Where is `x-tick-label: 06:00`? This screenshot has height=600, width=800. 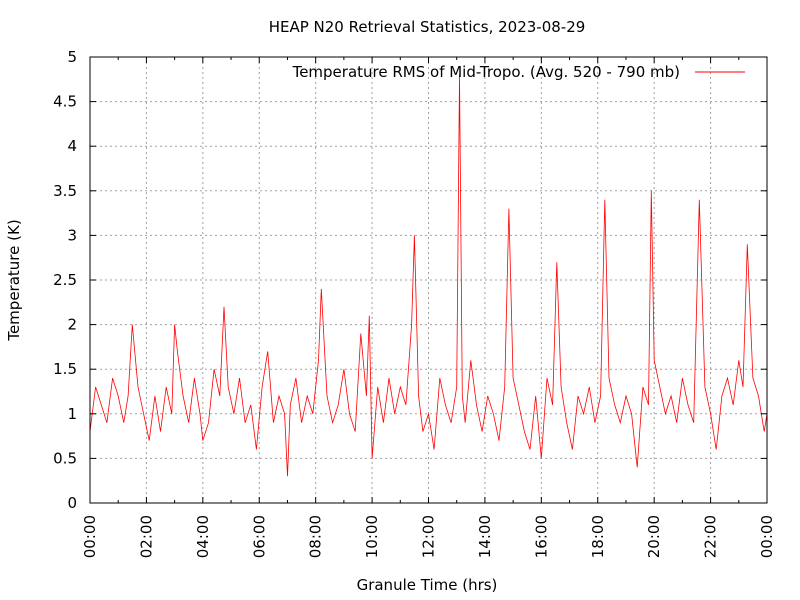
x-tick-label: 06:00 is located at coordinates (259, 536).